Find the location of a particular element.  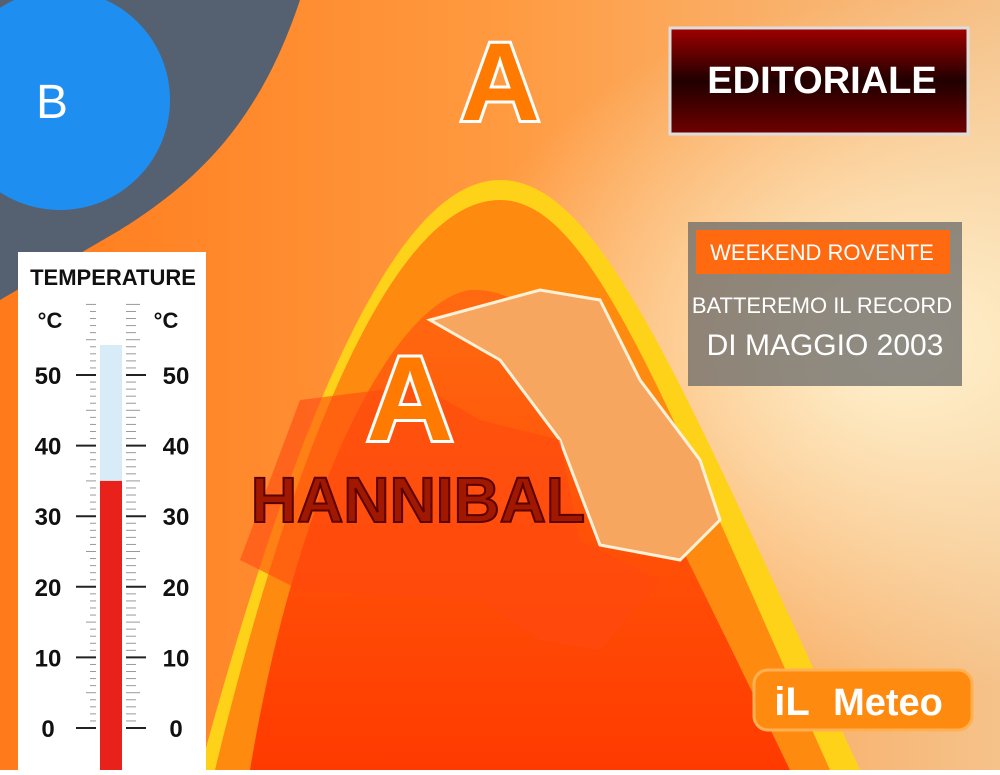

news-line: DI MAGGIO 2003 is located at coordinates (825, 345).